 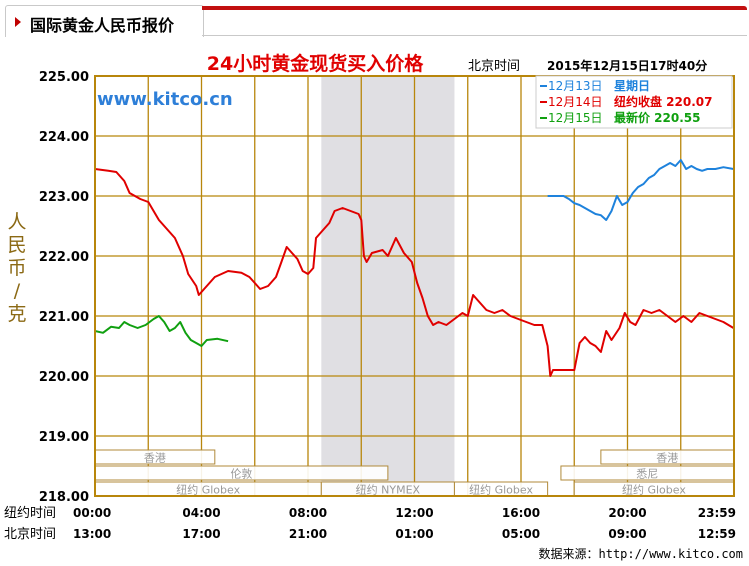 What do you see at coordinates (474, 8) in the screenshot?
I see `tab-accent-bar` at bounding box center [474, 8].